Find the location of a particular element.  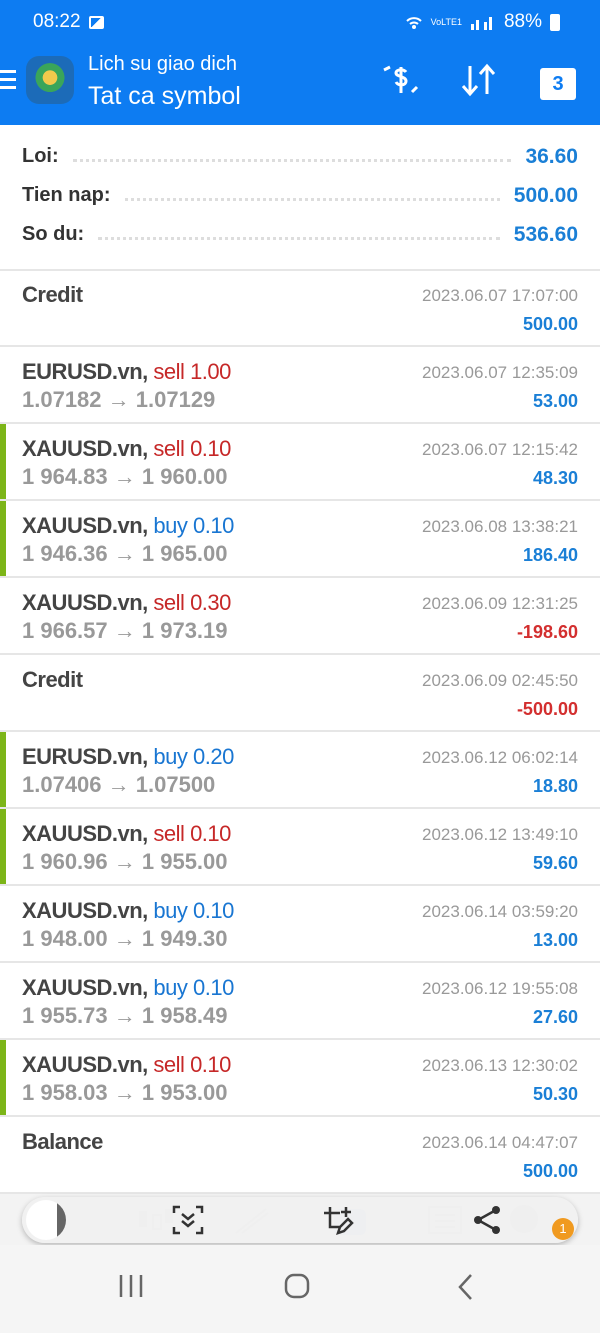

deal-symbol: EURUSD.vn, is located at coordinates (85, 371).